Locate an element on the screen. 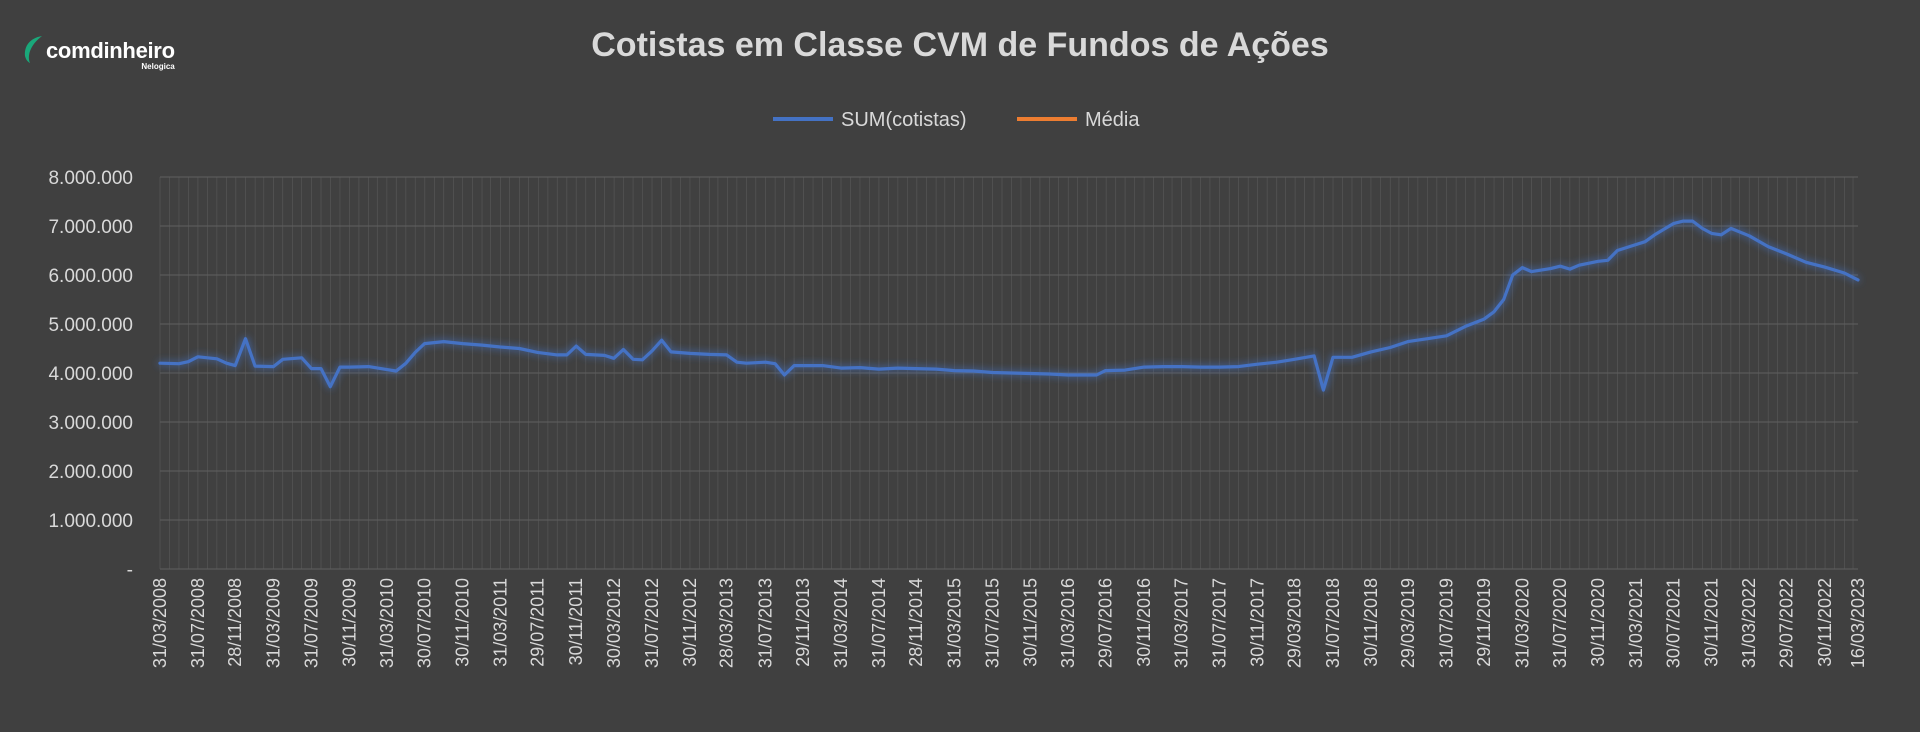 This screenshot has height=732, width=1920. x-tick-label: 30/11/2009 is located at coordinates (349, 622).